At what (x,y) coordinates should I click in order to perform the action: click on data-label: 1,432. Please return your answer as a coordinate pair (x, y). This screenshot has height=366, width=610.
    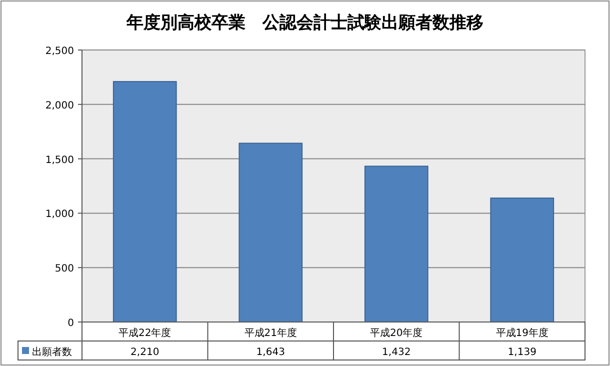
    Looking at the image, I should click on (396, 352).